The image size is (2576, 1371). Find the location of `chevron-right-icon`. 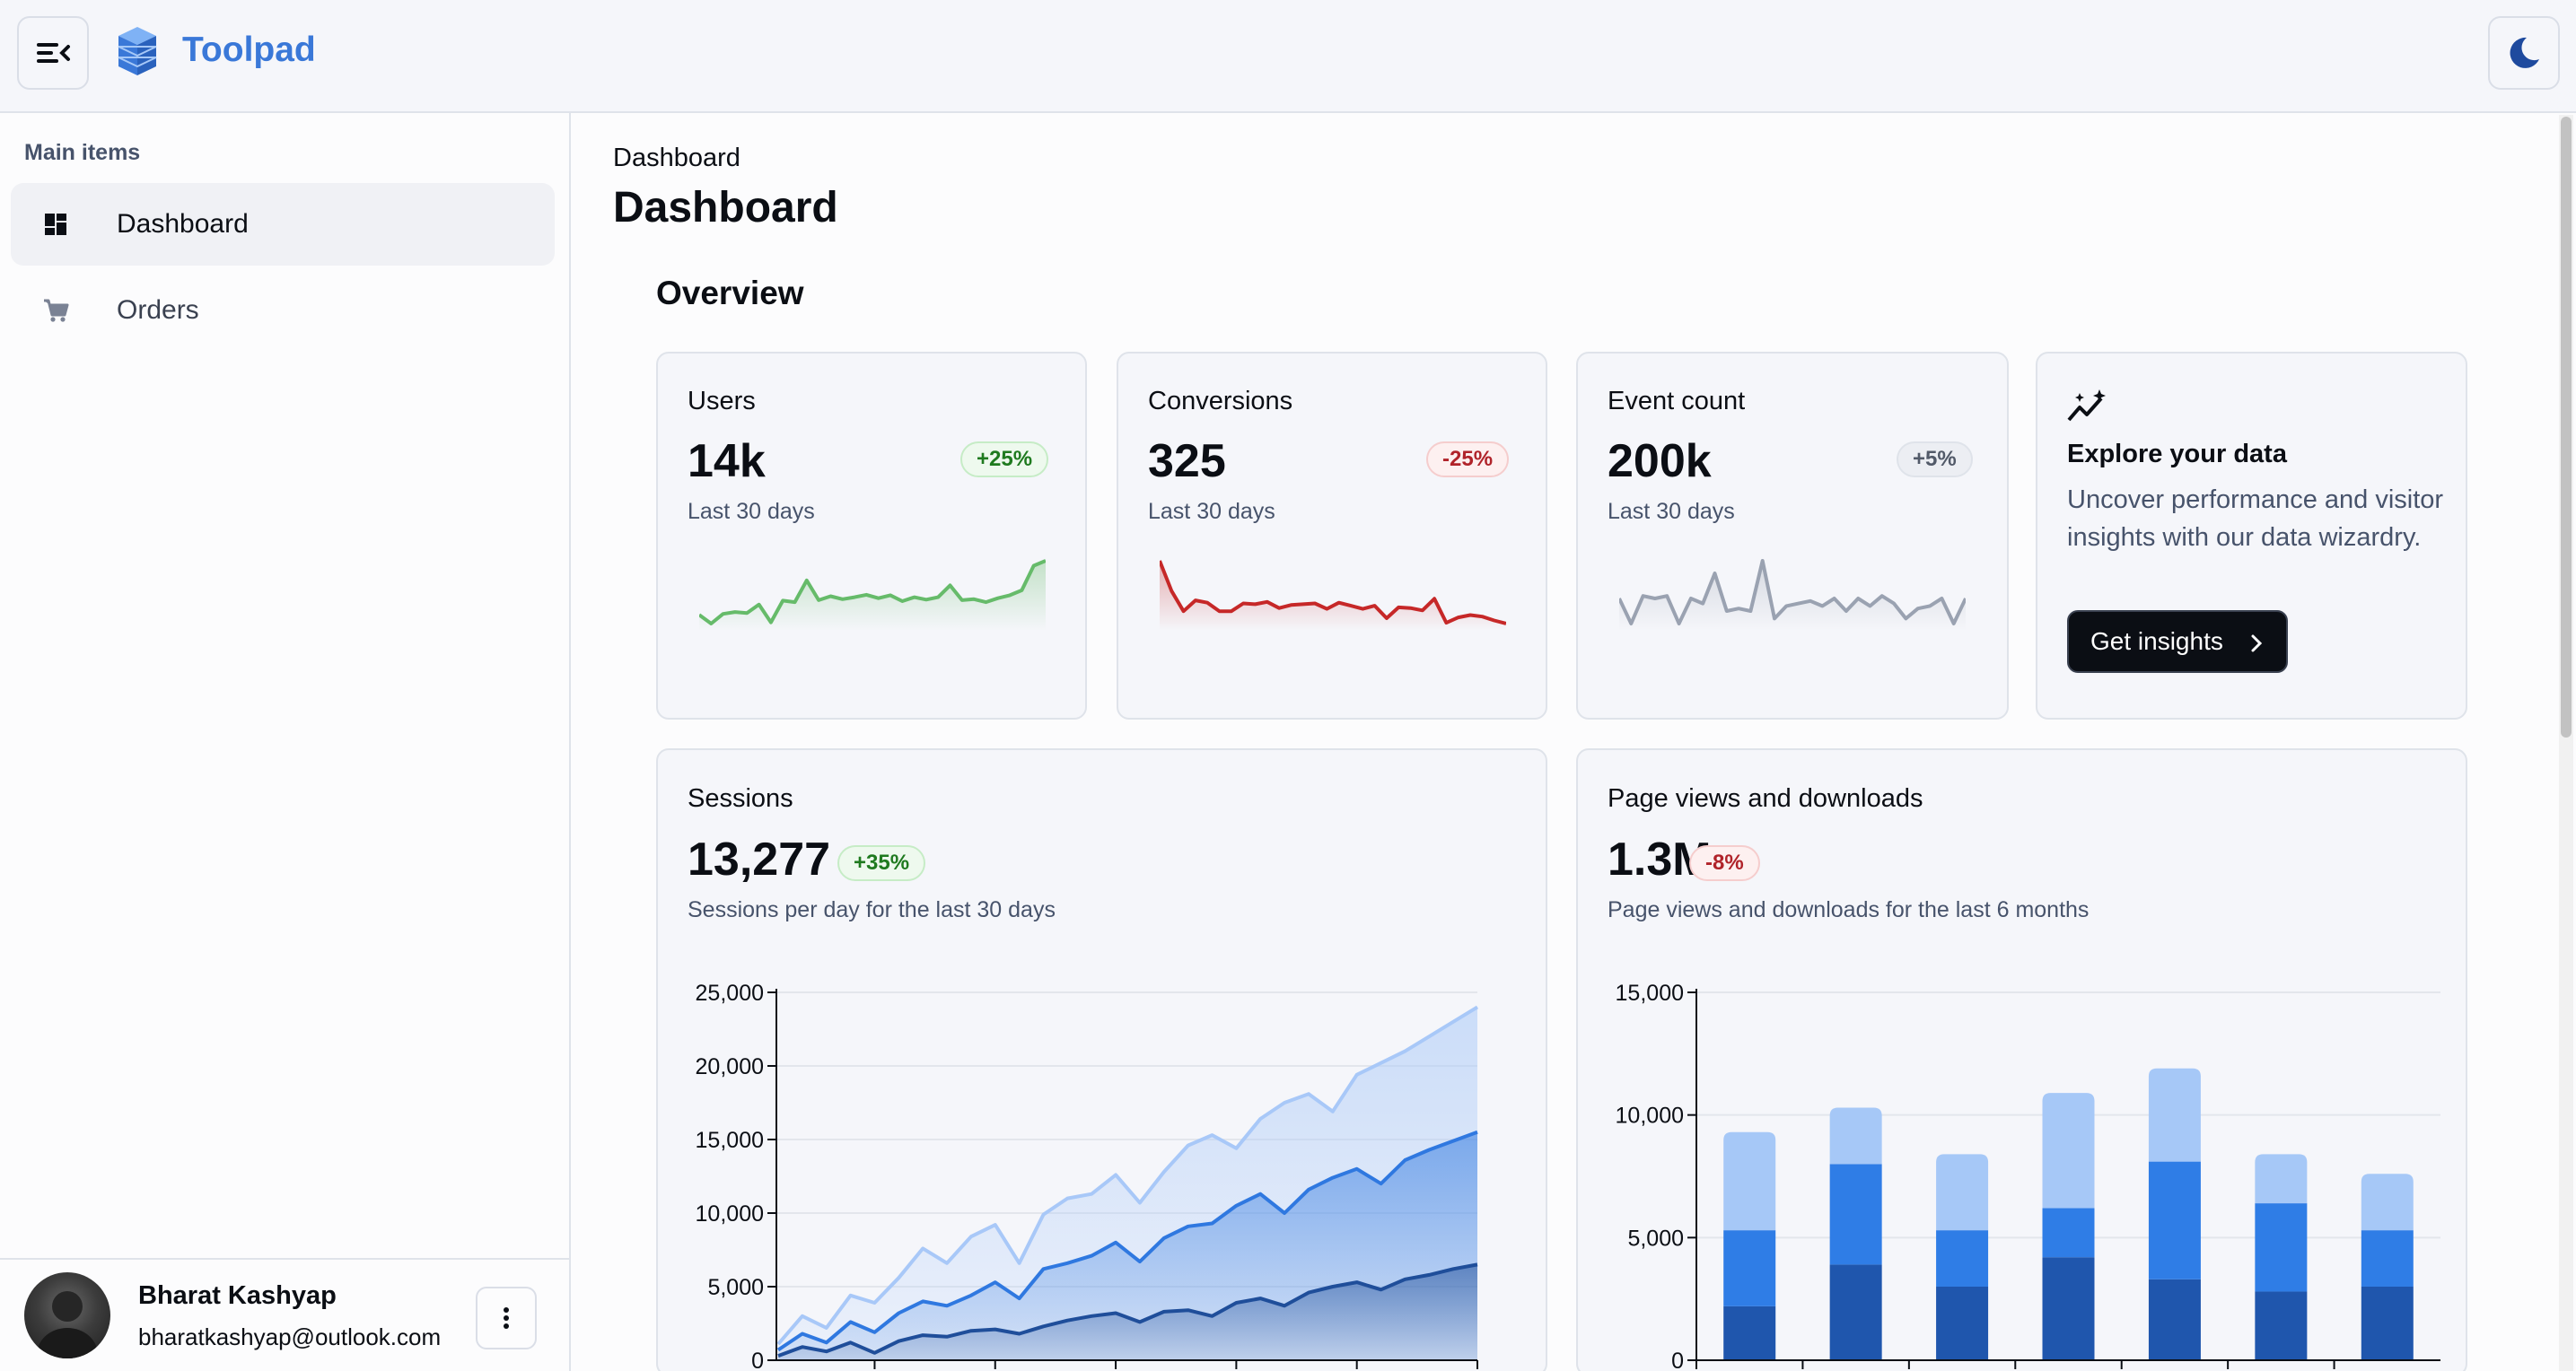

chevron-right-icon is located at coordinates (2257, 643).